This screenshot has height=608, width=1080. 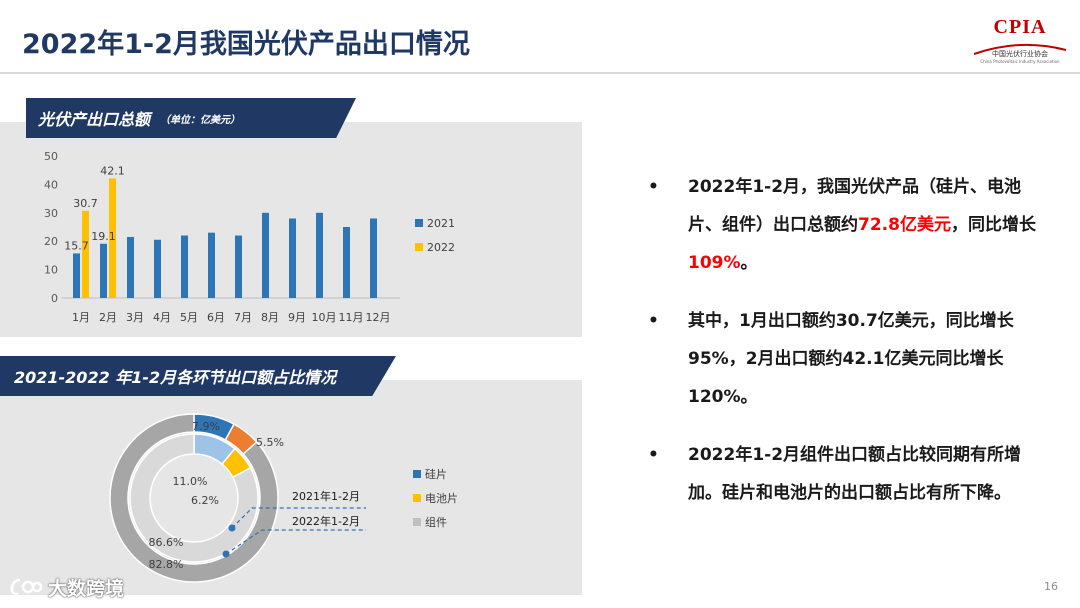 What do you see at coordinates (346, 262) in the screenshot?
I see `bar-2021-11月` at bounding box center [346, 262].